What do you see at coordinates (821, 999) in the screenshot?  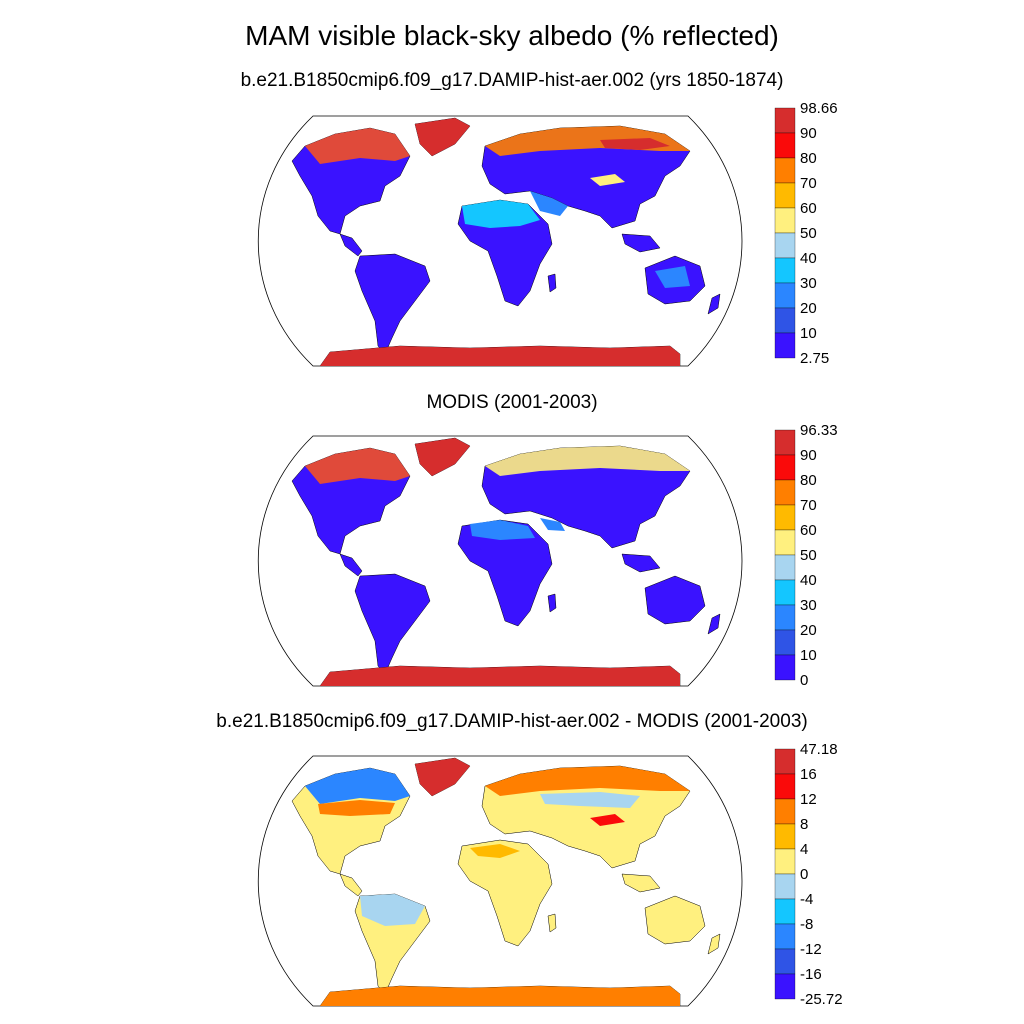 I see `colorbar-tick-label: -25.72` at bounding box center [821, 999].